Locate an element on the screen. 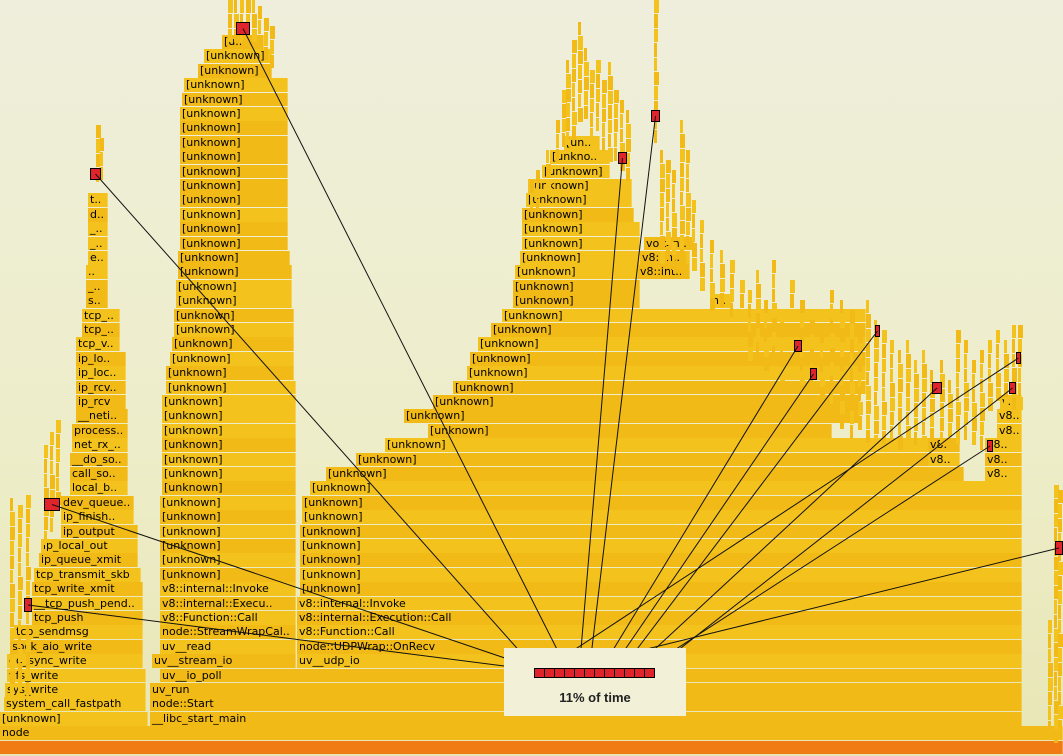 This screenshot has width=1063, height=756. stack-frame: [un.. is located at coordinates (582, 142).